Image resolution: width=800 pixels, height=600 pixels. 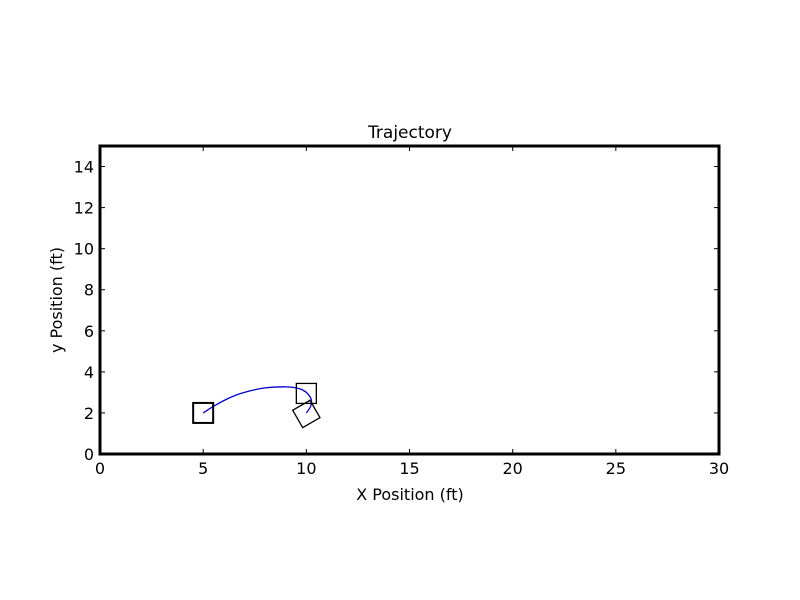 I want to click on y-tick-label: 4, so click(x=89, y=372).